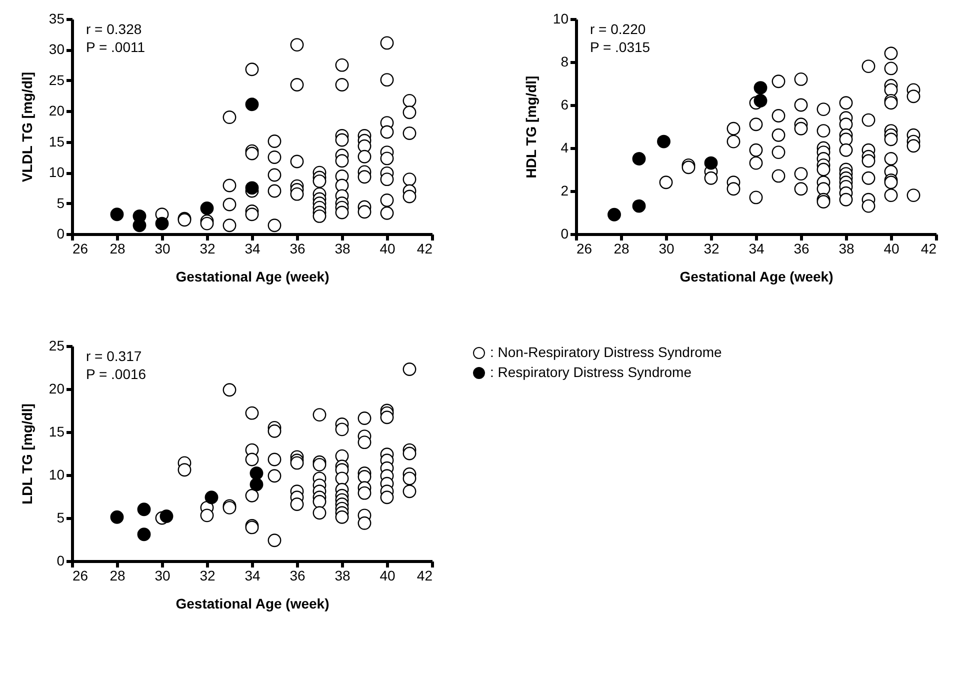  What do you see at coordinates (116, 374) in the screenshot?
I see `annotation: P = .0016` at bounding box center [116, 374].